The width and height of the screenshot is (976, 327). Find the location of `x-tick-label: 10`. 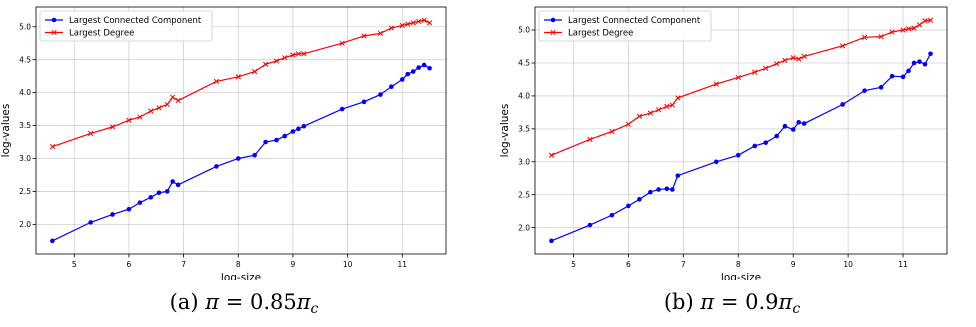

x-tick-label: 10 is located at coordinates (348, 264).